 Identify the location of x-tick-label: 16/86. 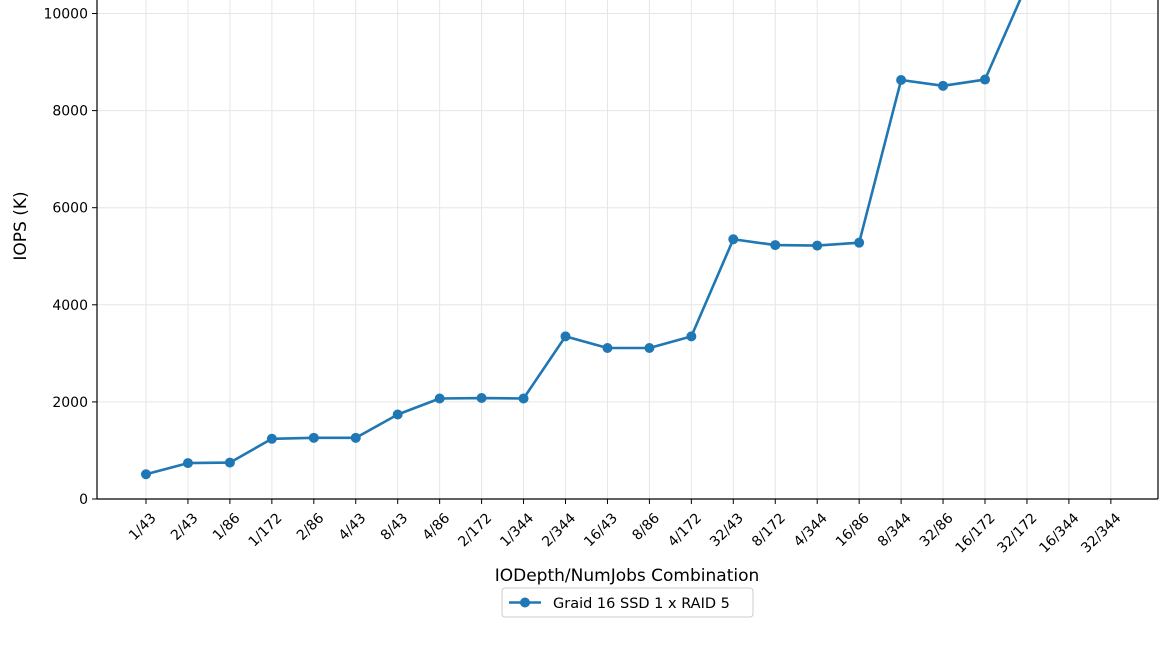
(853, 530).